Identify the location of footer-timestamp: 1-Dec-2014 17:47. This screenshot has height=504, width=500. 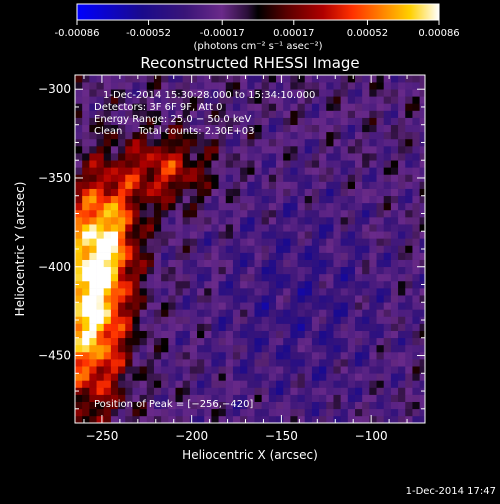
(451, 491).